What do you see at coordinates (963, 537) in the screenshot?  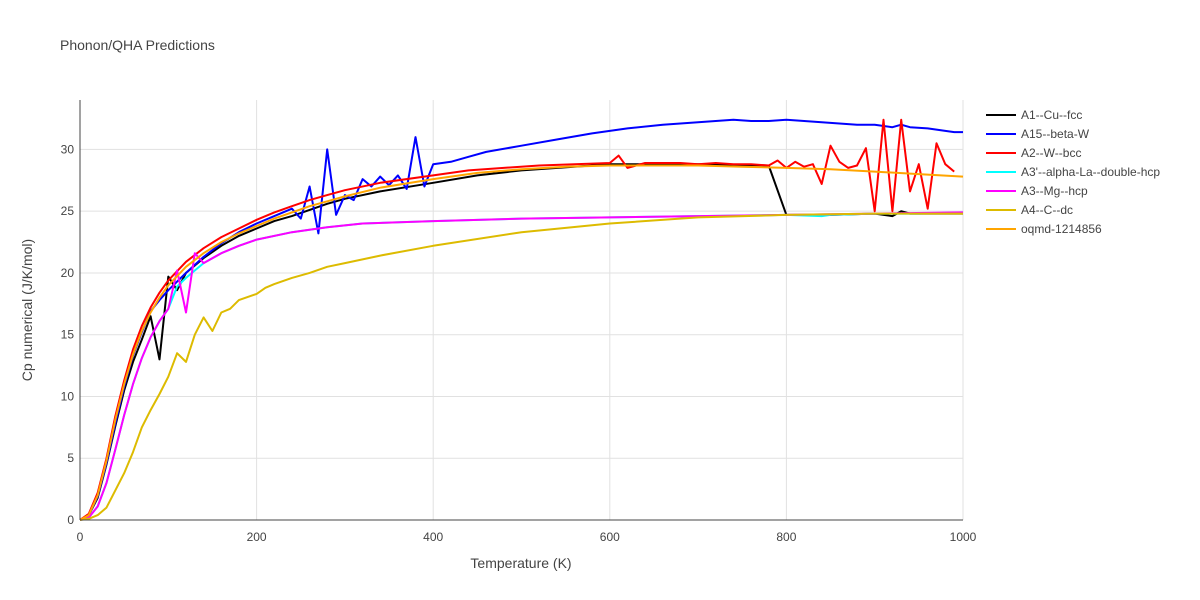 I see `x-tick-label: 1000` at bounding box center [963, 537].